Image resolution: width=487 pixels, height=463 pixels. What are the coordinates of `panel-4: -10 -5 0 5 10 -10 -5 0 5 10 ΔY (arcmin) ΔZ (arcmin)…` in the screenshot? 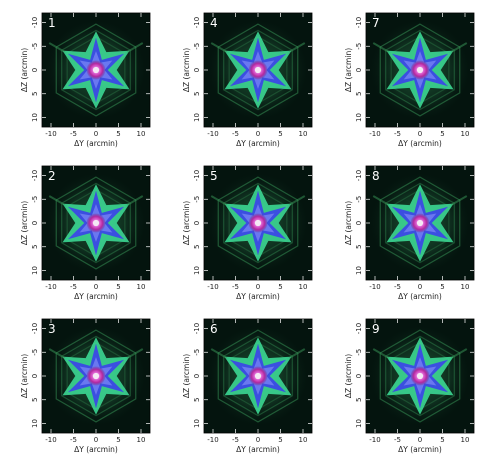 It's located at (247, 80).